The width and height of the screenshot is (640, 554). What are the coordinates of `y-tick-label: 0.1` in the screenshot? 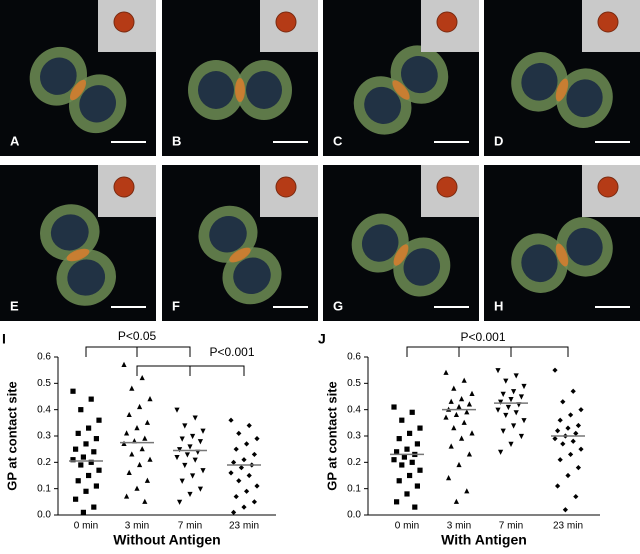 It's located at (354, 488).